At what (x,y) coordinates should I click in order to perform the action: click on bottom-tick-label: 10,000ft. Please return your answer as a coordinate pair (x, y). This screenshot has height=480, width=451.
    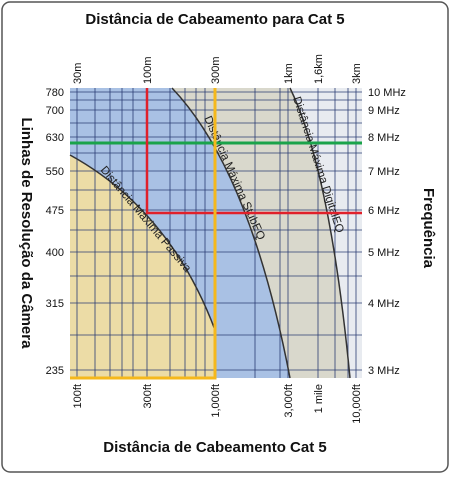
    Looking at the image, I should click on (357, 404).